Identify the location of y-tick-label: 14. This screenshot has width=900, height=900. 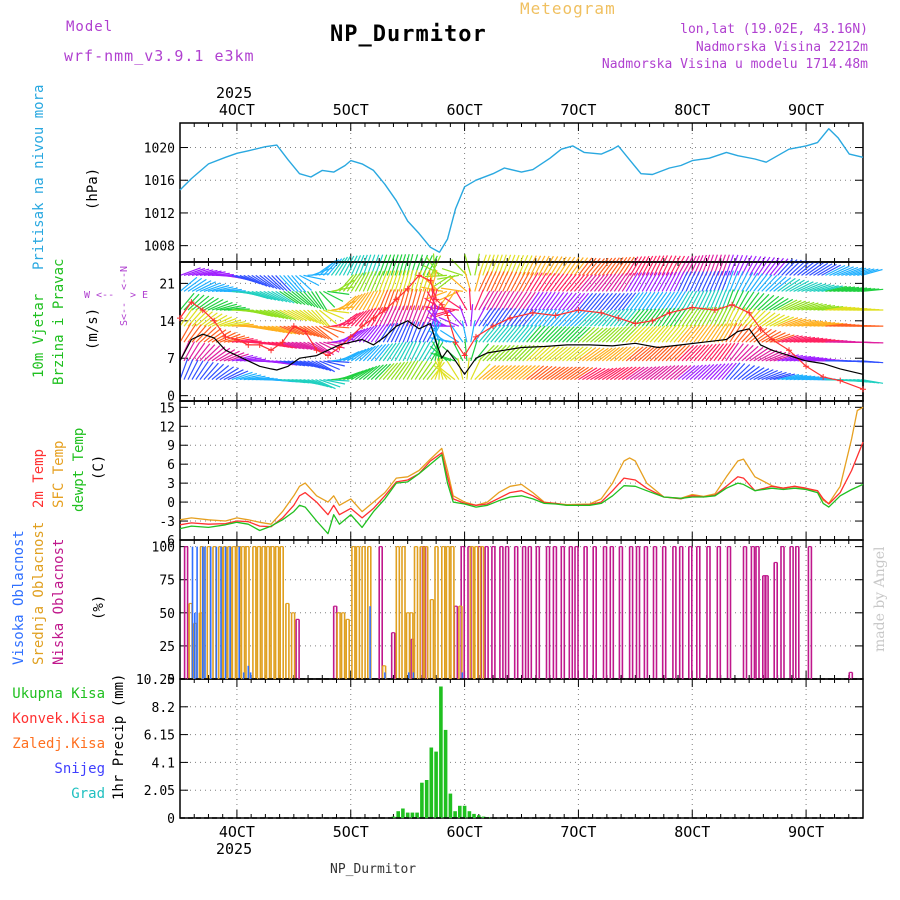
(167, 322).